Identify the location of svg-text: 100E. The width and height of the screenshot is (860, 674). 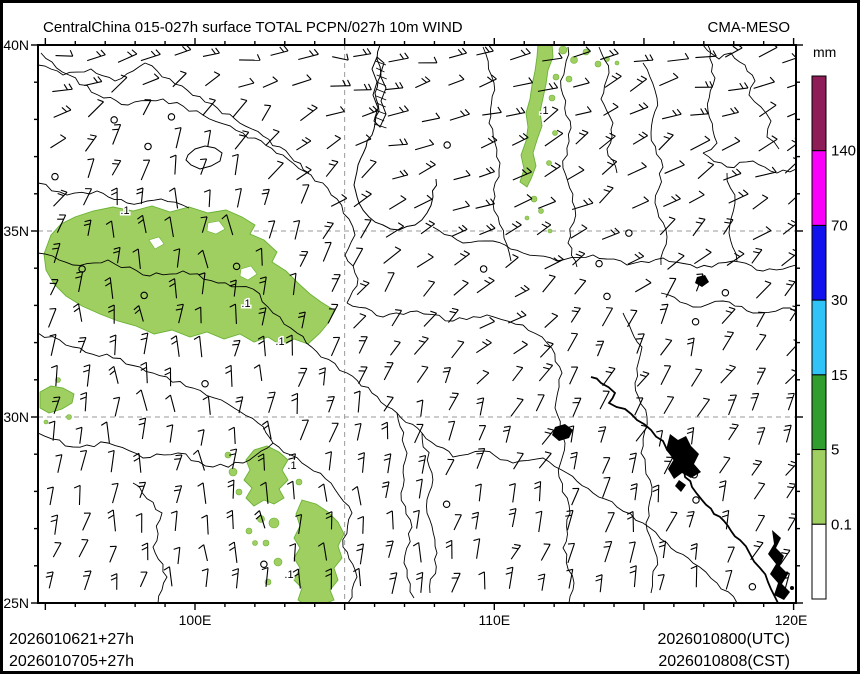
(195, 620).